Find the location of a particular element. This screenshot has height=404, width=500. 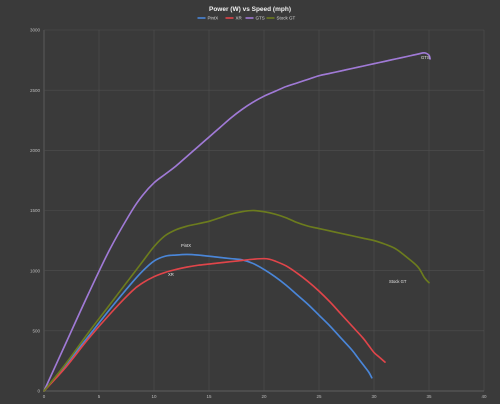

series-label-pintx: PintX is located at coordinates (186, 245).